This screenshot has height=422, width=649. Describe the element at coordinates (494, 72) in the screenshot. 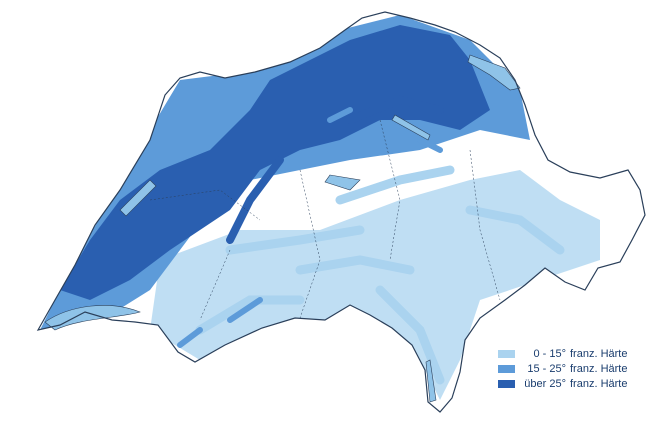

I see `lake-constance` at that location.